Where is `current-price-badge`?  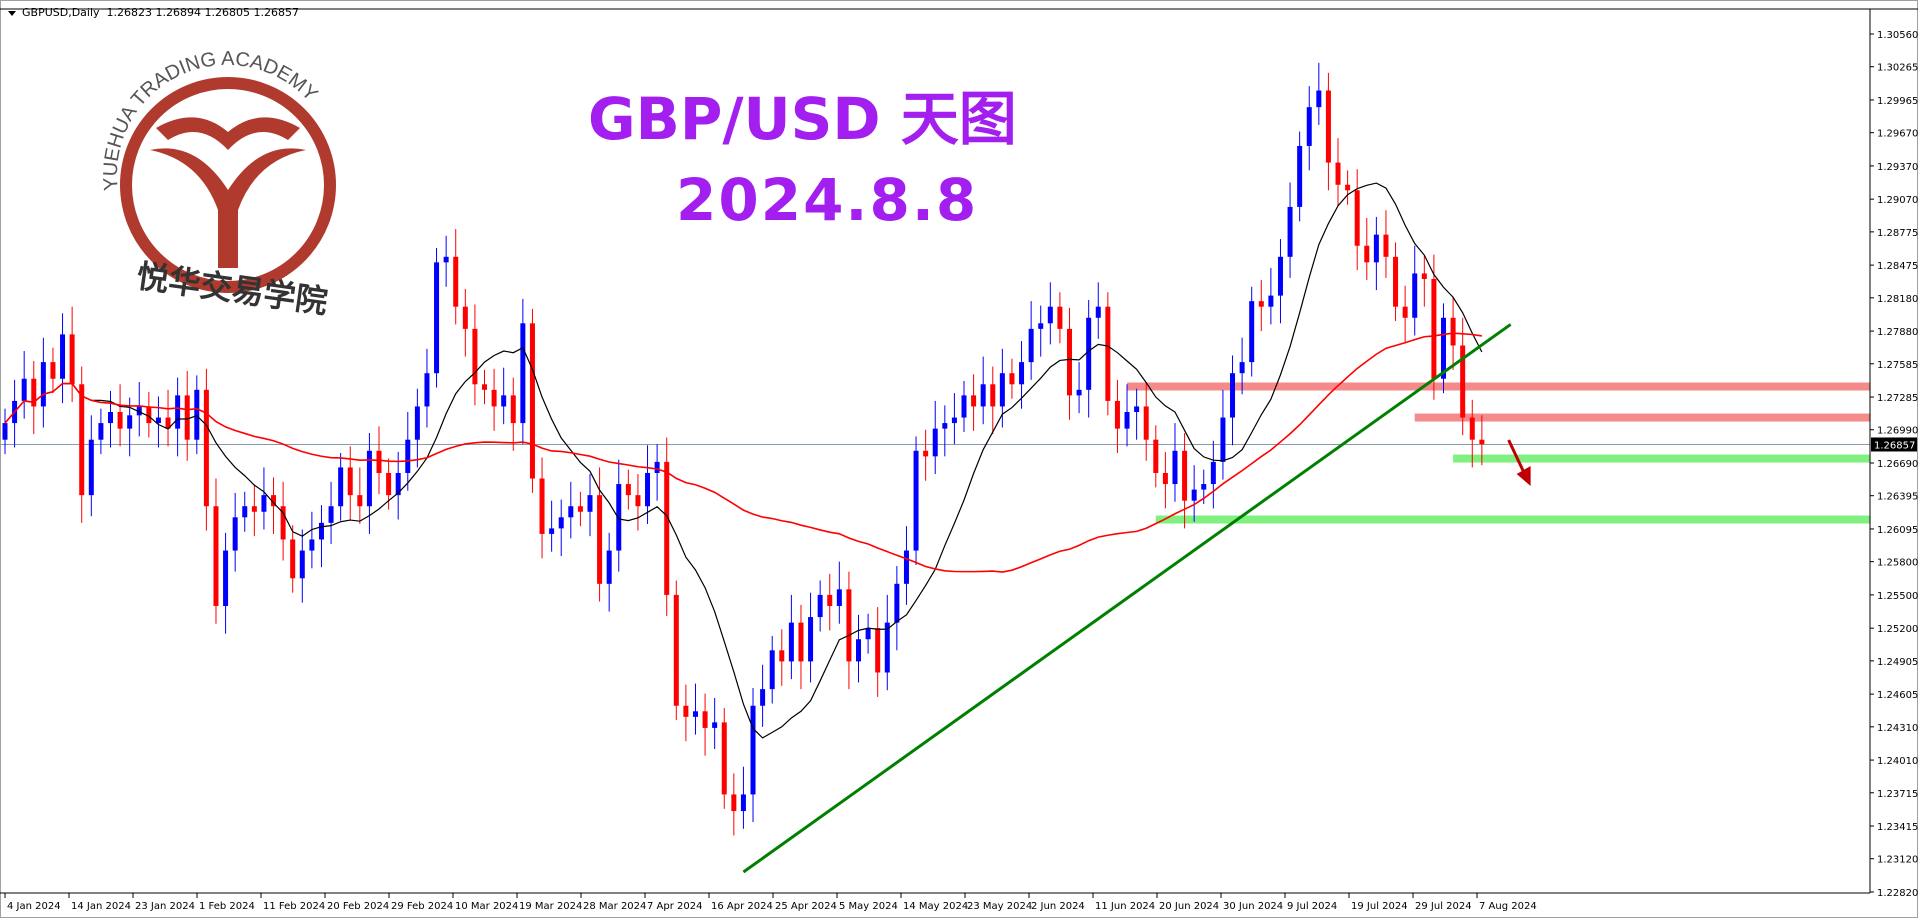
current-price-badge is located at coordinates (1894, 444).